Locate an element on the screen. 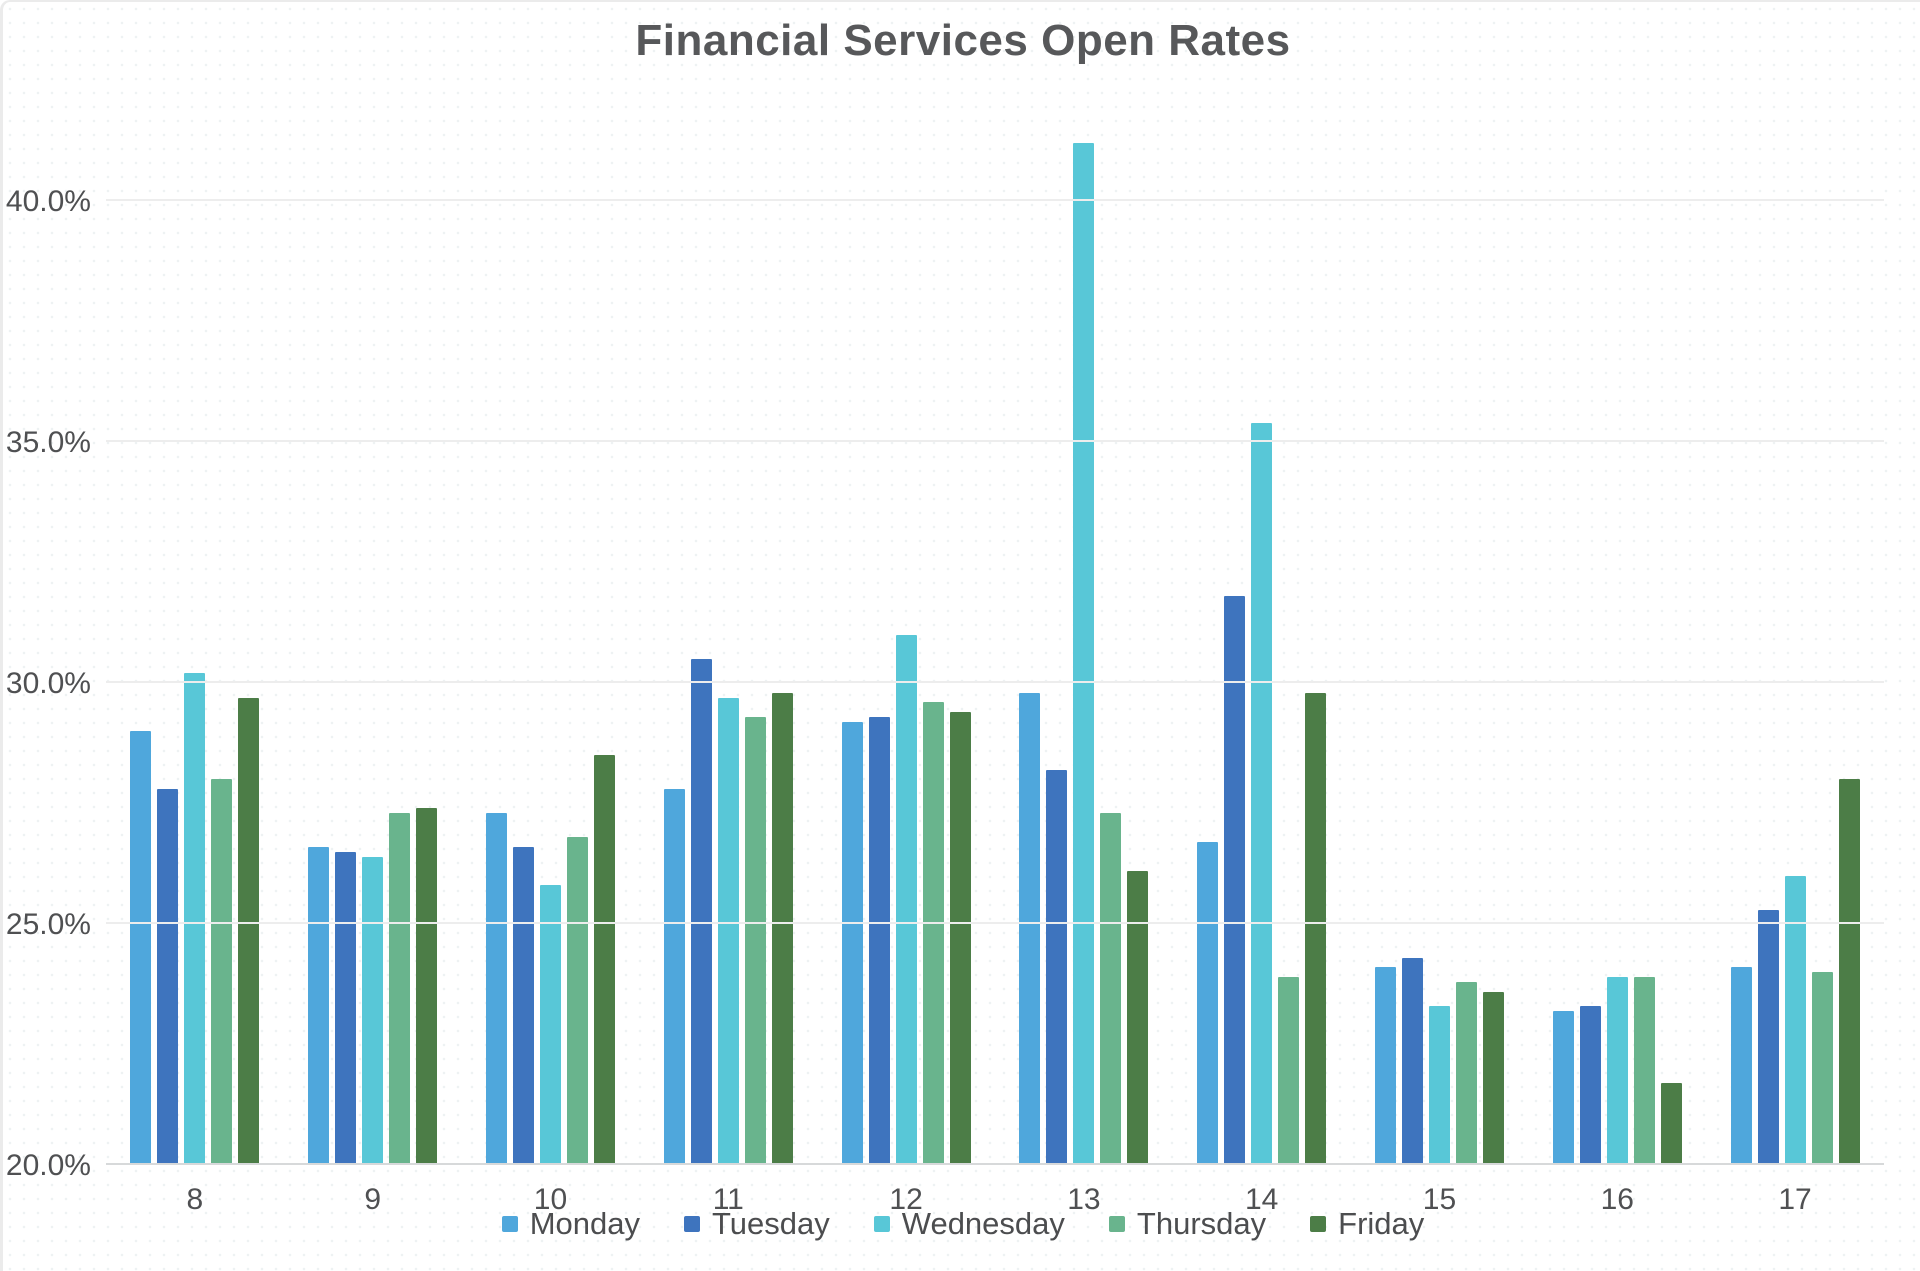 This screenshot has width=1920, height=1271. bar-group-12: 12 is located at coordinates (906, 657).